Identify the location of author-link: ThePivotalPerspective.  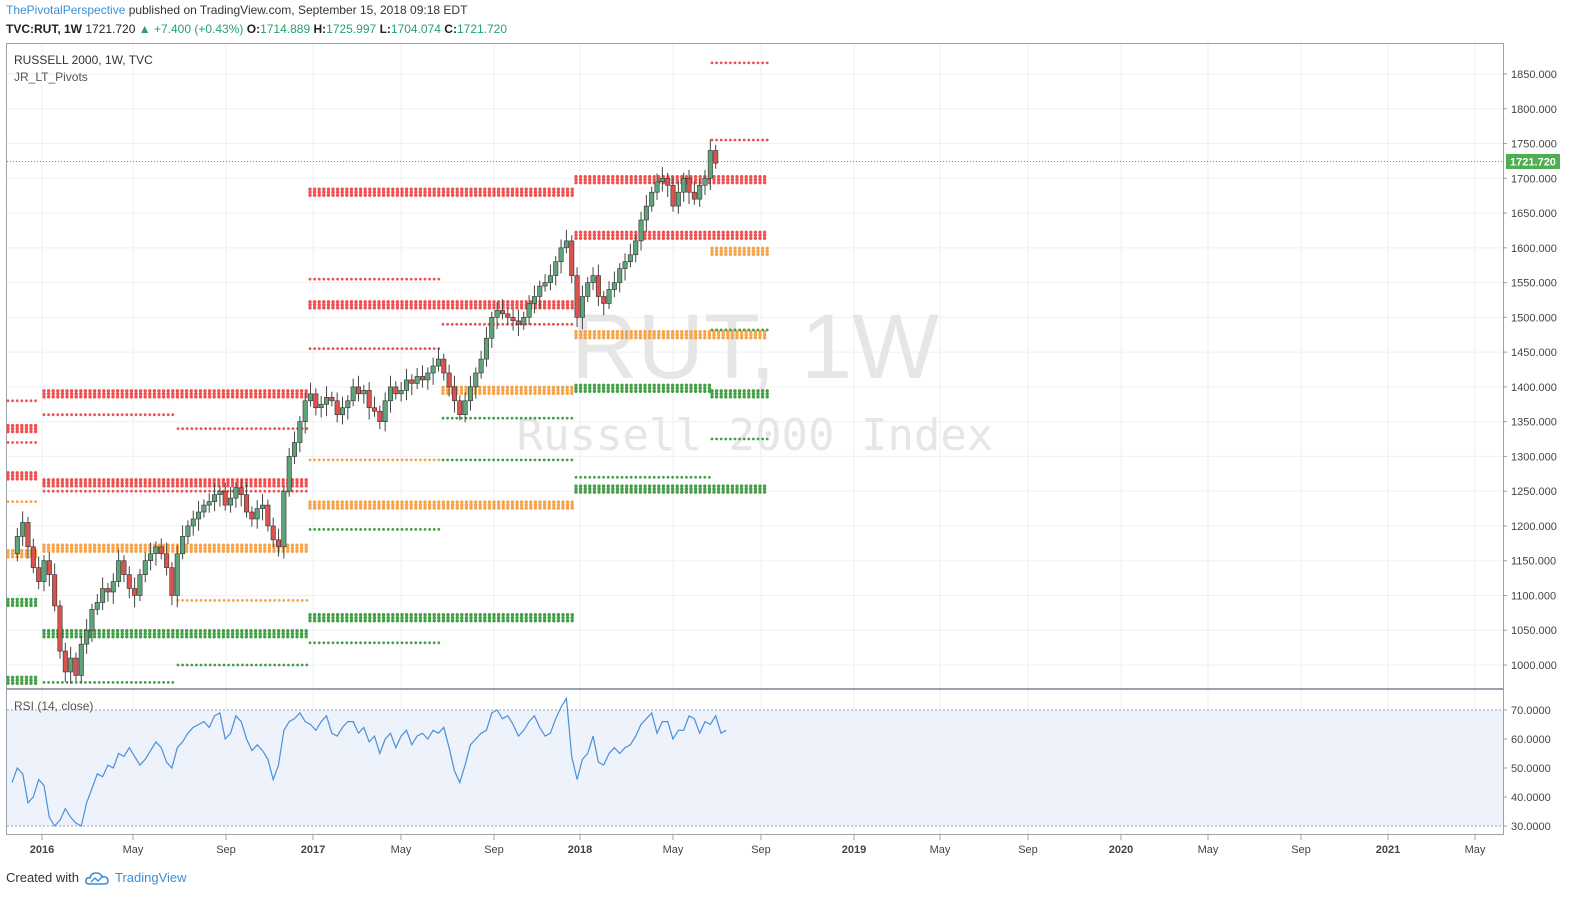
(66, 10).